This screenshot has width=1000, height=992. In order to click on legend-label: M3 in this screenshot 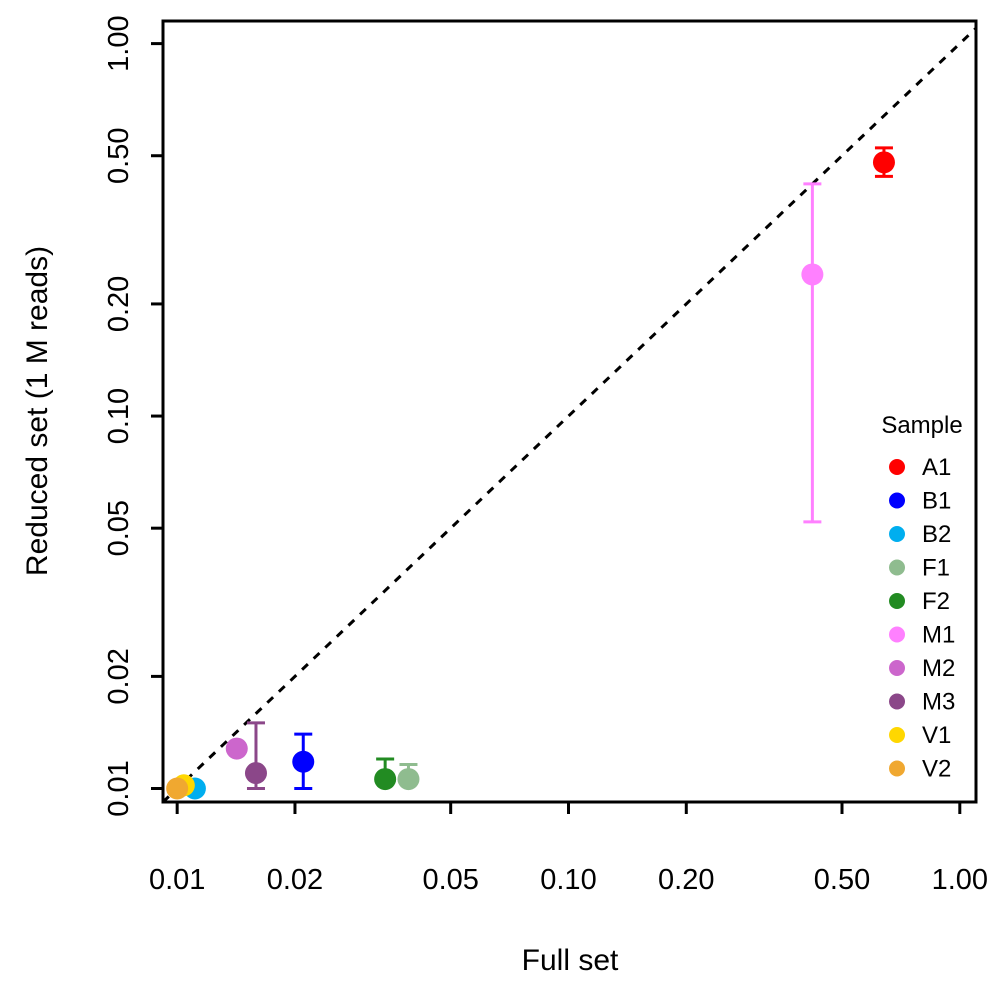, I will do `click(938, 702)`.